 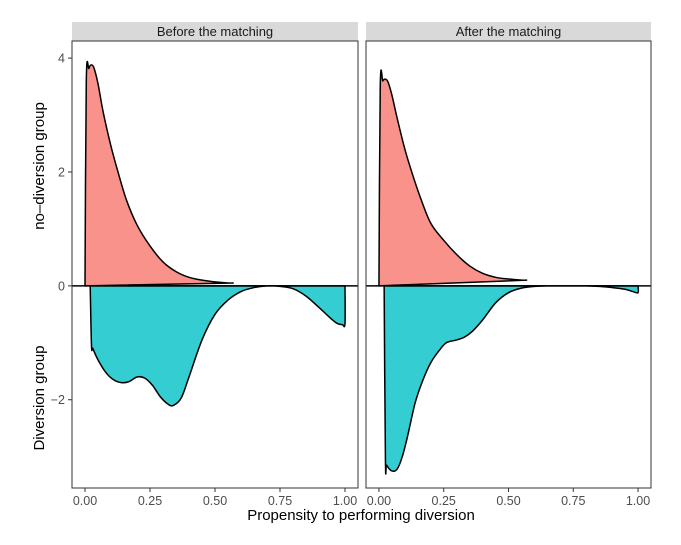 What do you see at coordinates (150, 501) in the screenshot?
I see `x-tick-label-before: 0.25` at bounding box center [150, 501].